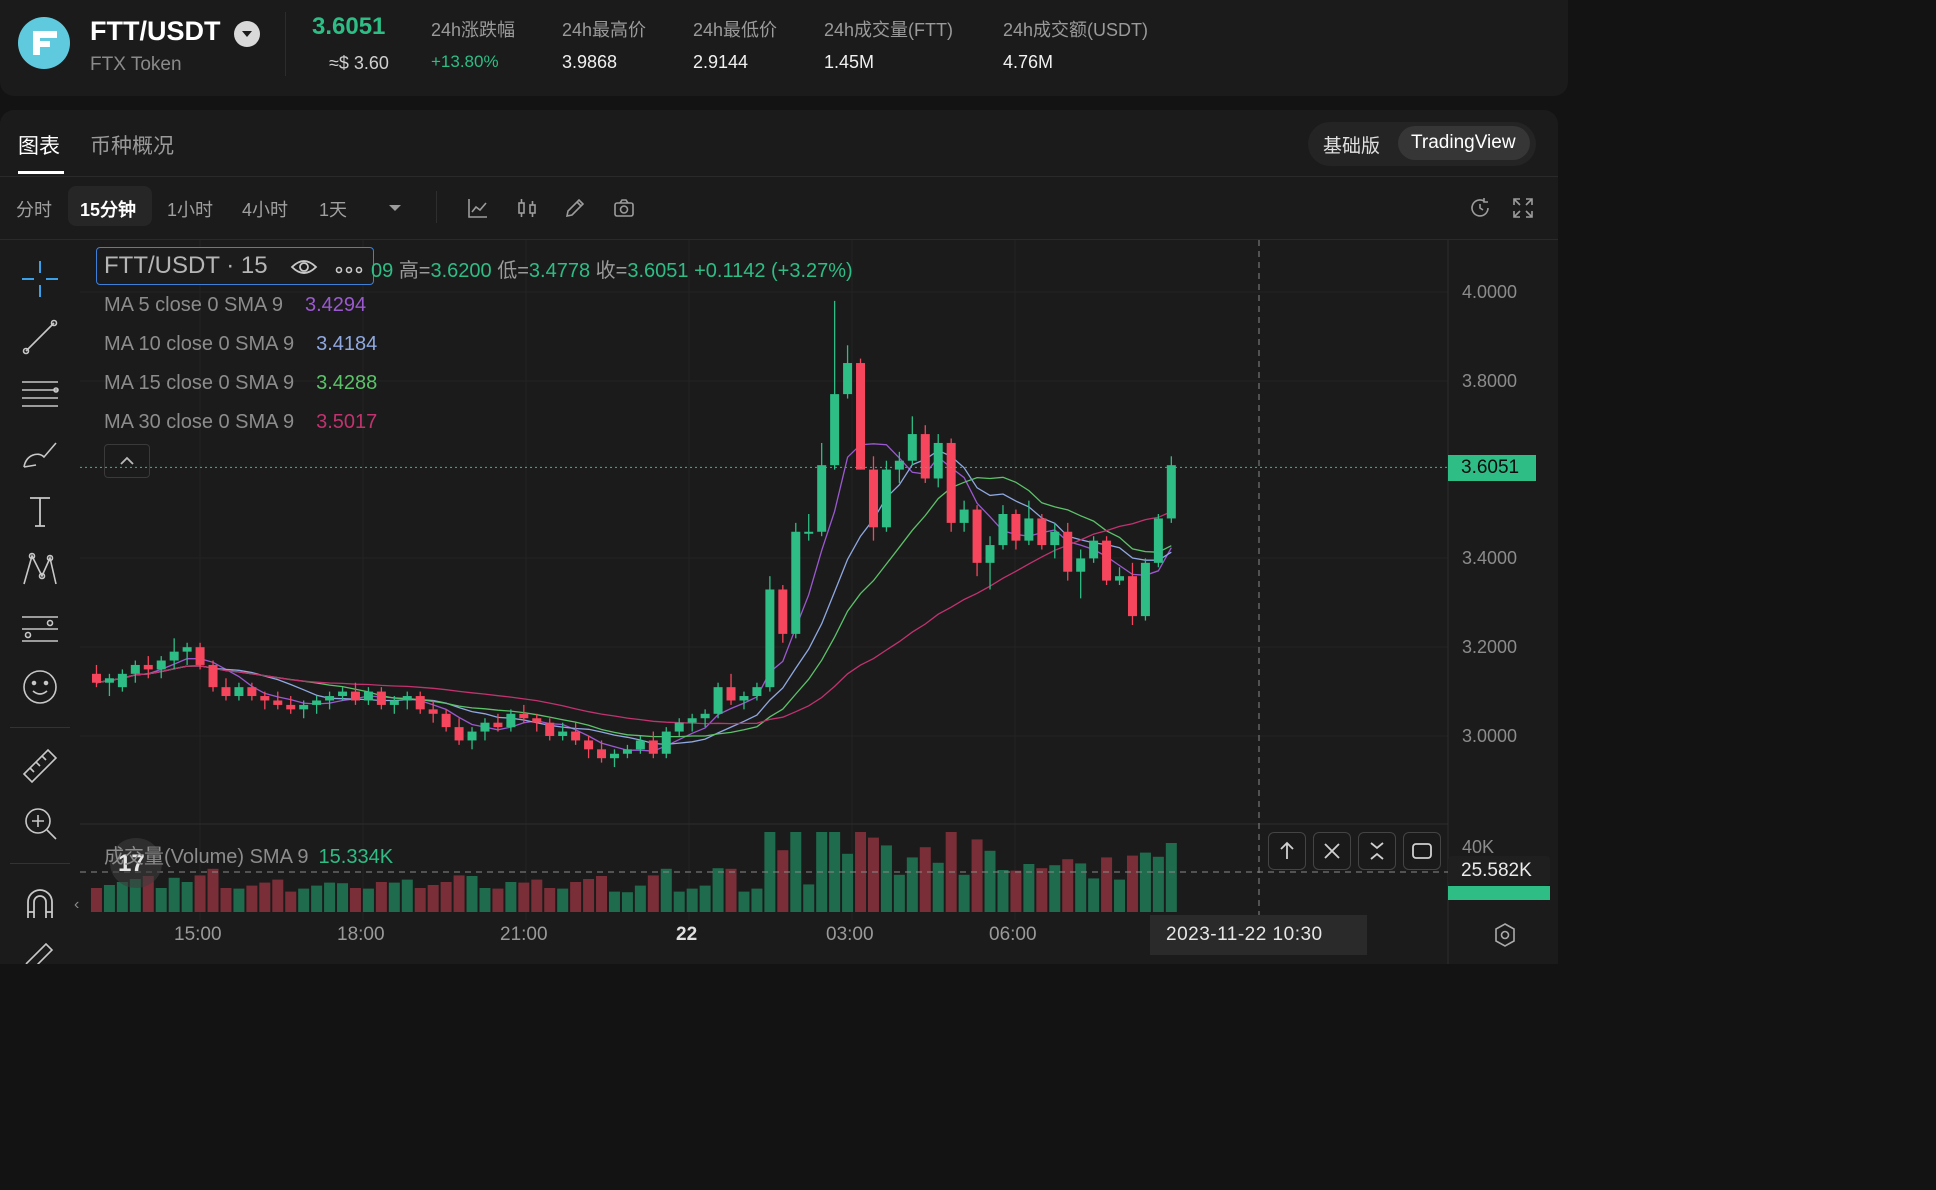 The image size is (1936, 1190). I want to click on pattern-icon, so click(40, 570).